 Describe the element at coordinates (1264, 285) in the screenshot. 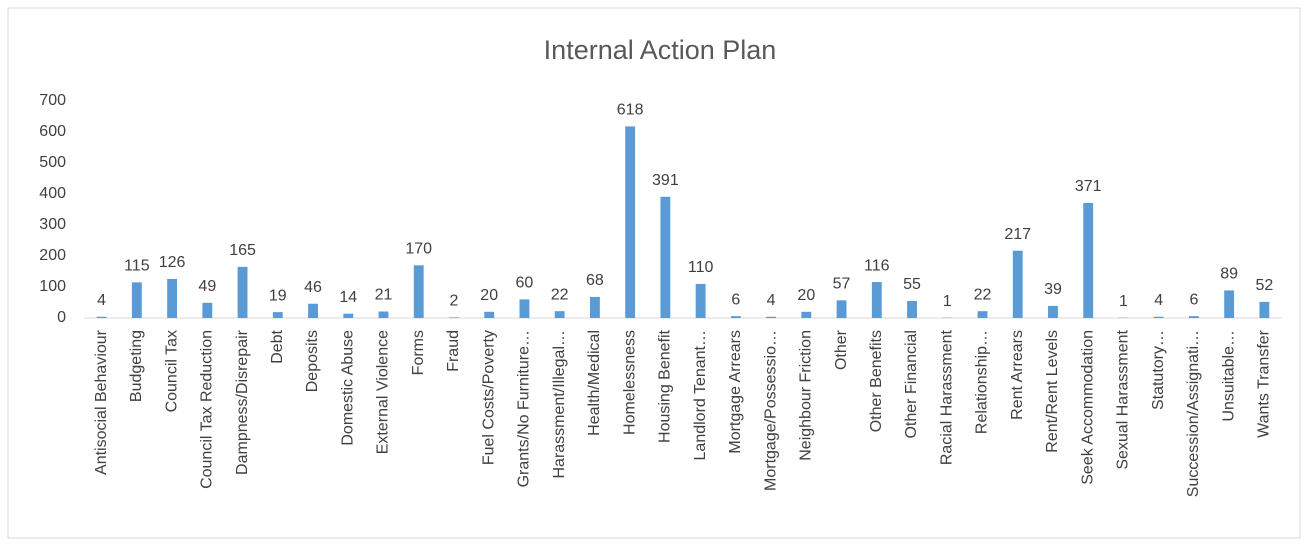

I see `data-label: 52` at that location.